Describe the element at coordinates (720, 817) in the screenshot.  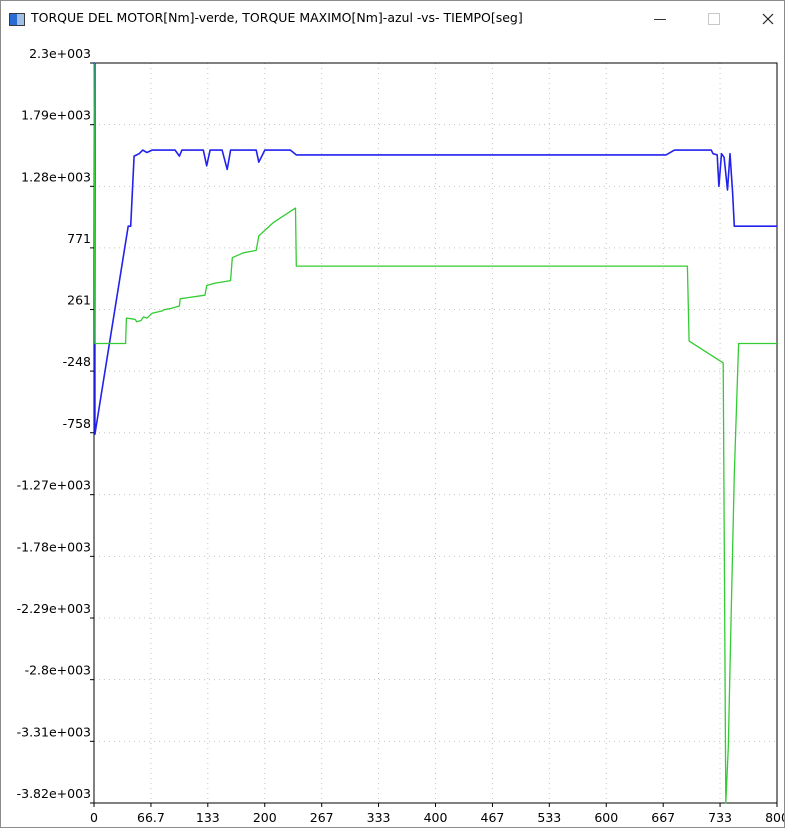
I see `x-tick-label: 733` at that location.